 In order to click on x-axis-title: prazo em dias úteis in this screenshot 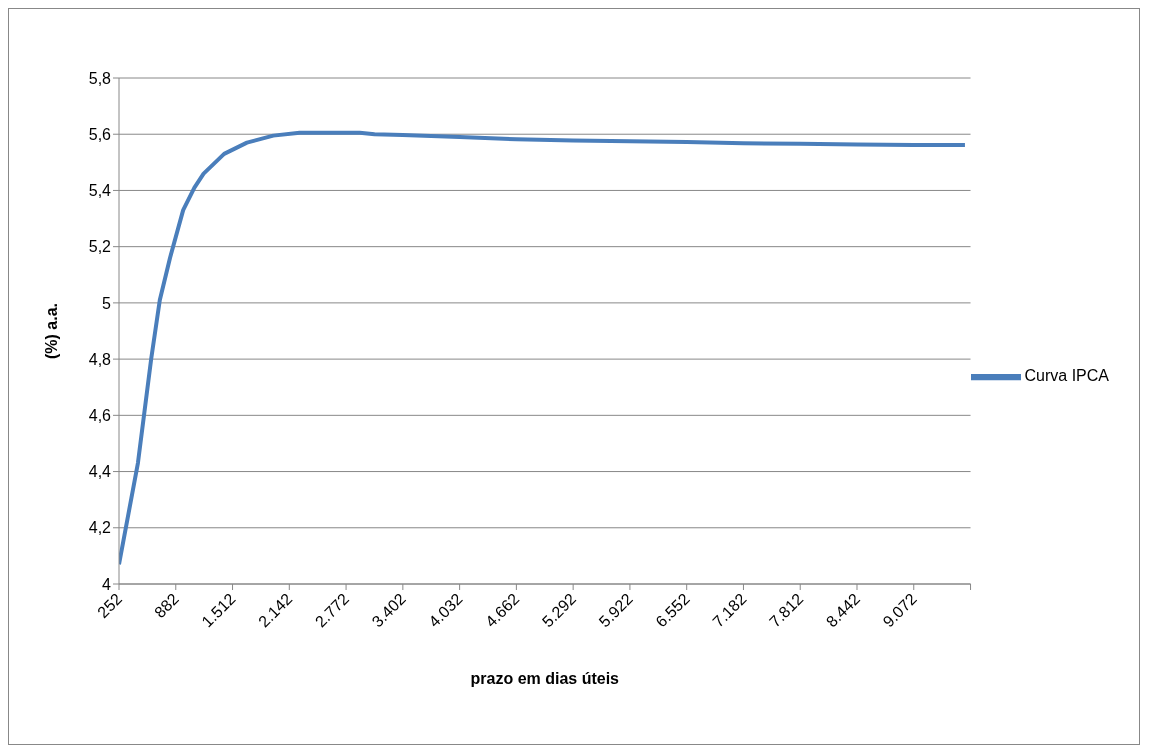, I will do `click(545, 678)`.